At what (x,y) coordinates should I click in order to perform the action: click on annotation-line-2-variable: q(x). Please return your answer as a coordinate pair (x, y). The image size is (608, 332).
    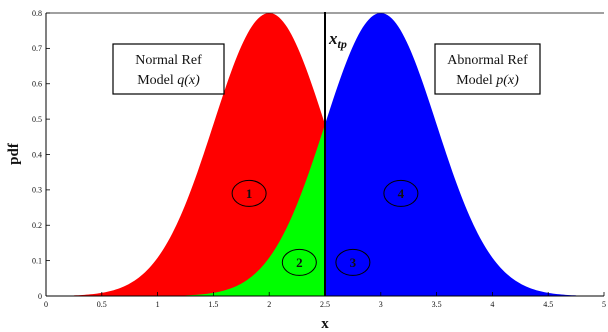
    Looking at the image, I should click on (188, 80).